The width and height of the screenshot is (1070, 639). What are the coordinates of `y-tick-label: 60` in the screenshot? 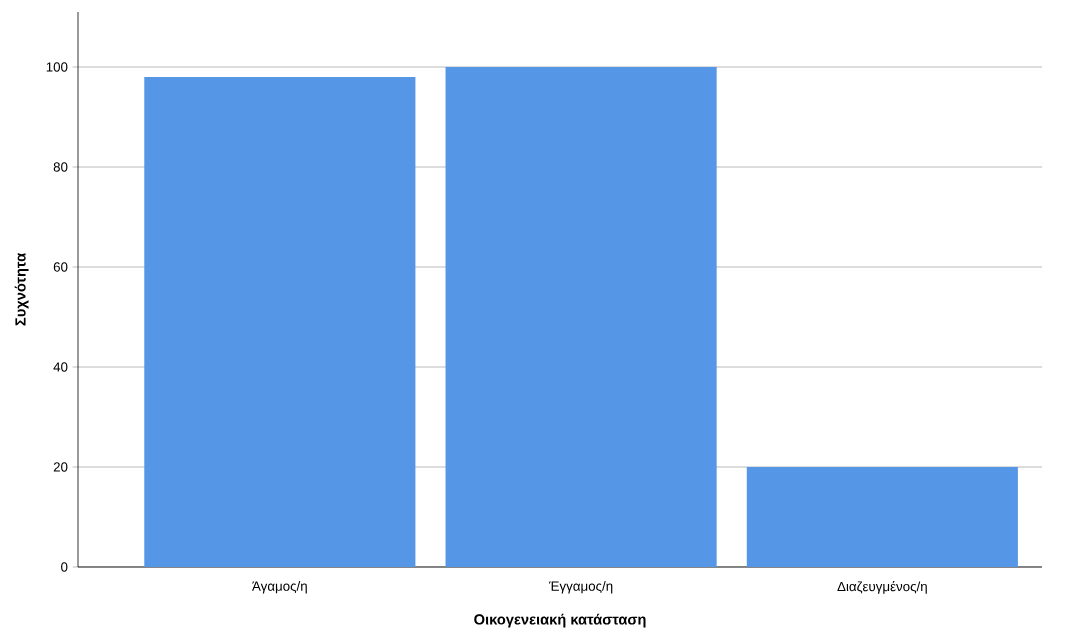 It's located at (60, 267).